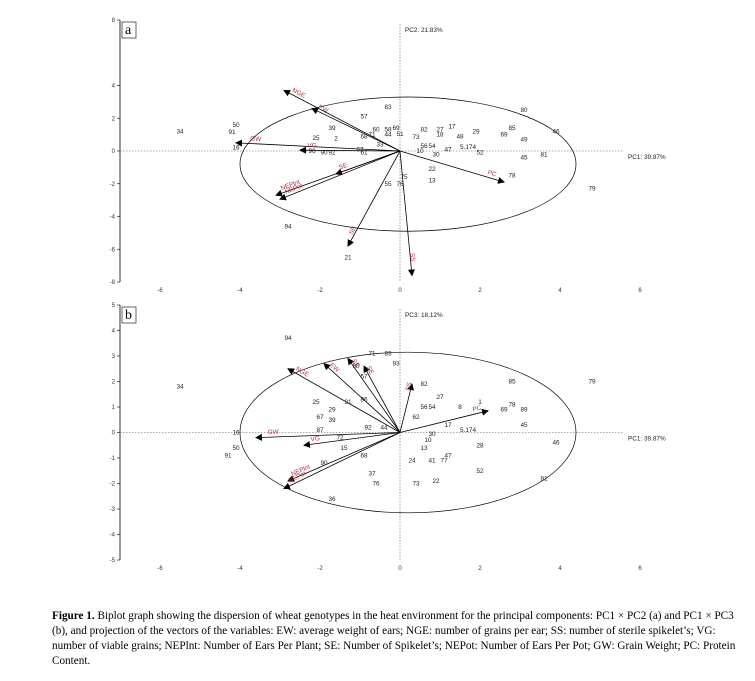 Image resolution: width=755 pixels, height=681 pixels. Describe the element at coordinates (344, 448) in the screenshot. I see `genotype-label: 15` at that location.